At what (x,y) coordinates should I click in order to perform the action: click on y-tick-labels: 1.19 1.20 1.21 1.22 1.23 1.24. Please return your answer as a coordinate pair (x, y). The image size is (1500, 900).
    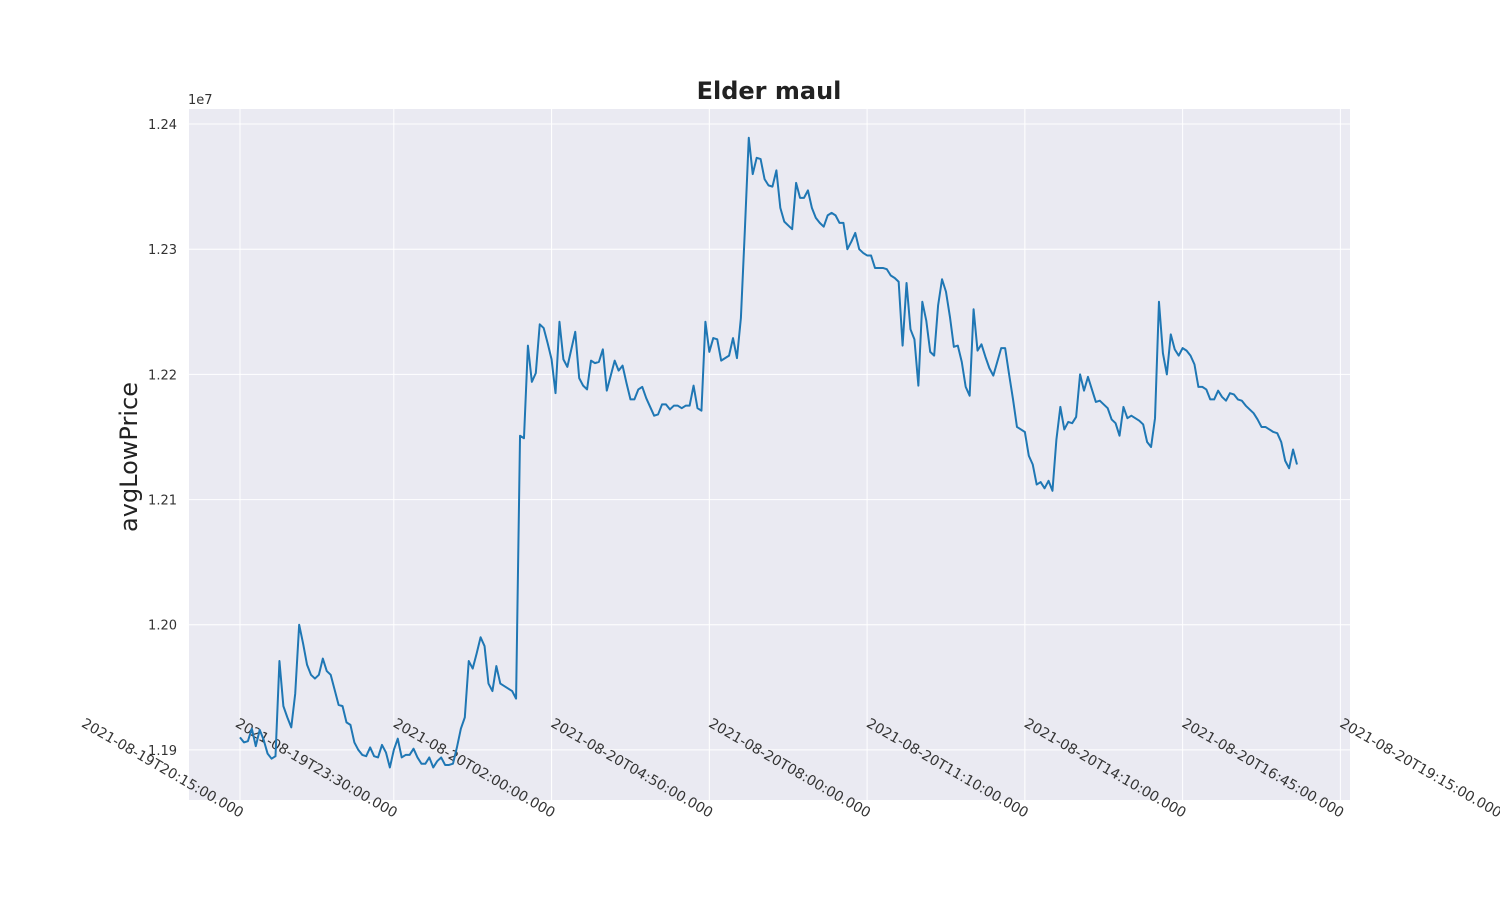
    Looking at the image, I should click on (162, 438).